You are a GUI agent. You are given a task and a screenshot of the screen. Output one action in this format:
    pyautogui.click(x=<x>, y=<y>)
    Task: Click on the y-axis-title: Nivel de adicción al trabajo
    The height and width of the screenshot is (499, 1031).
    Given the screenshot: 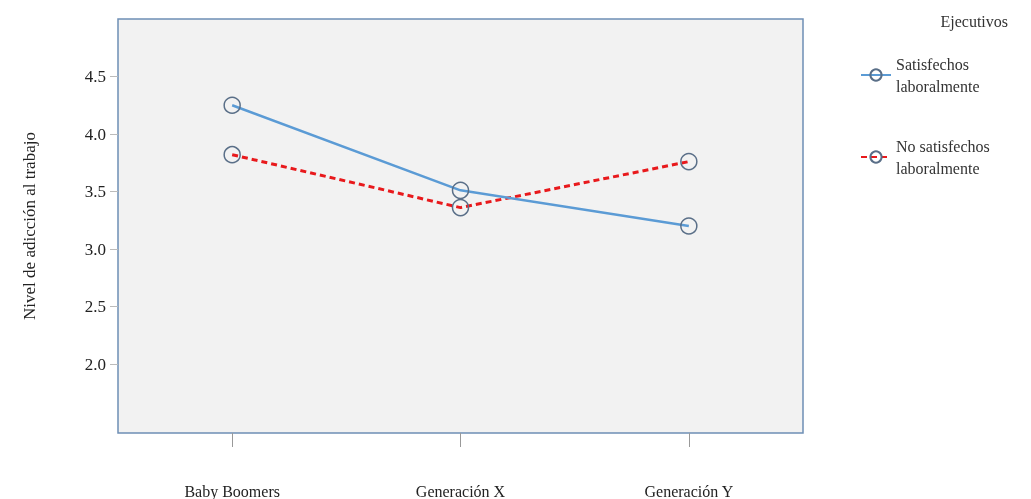 What is the action you would take?
    pyautogui.click(x=29, y=226)
    